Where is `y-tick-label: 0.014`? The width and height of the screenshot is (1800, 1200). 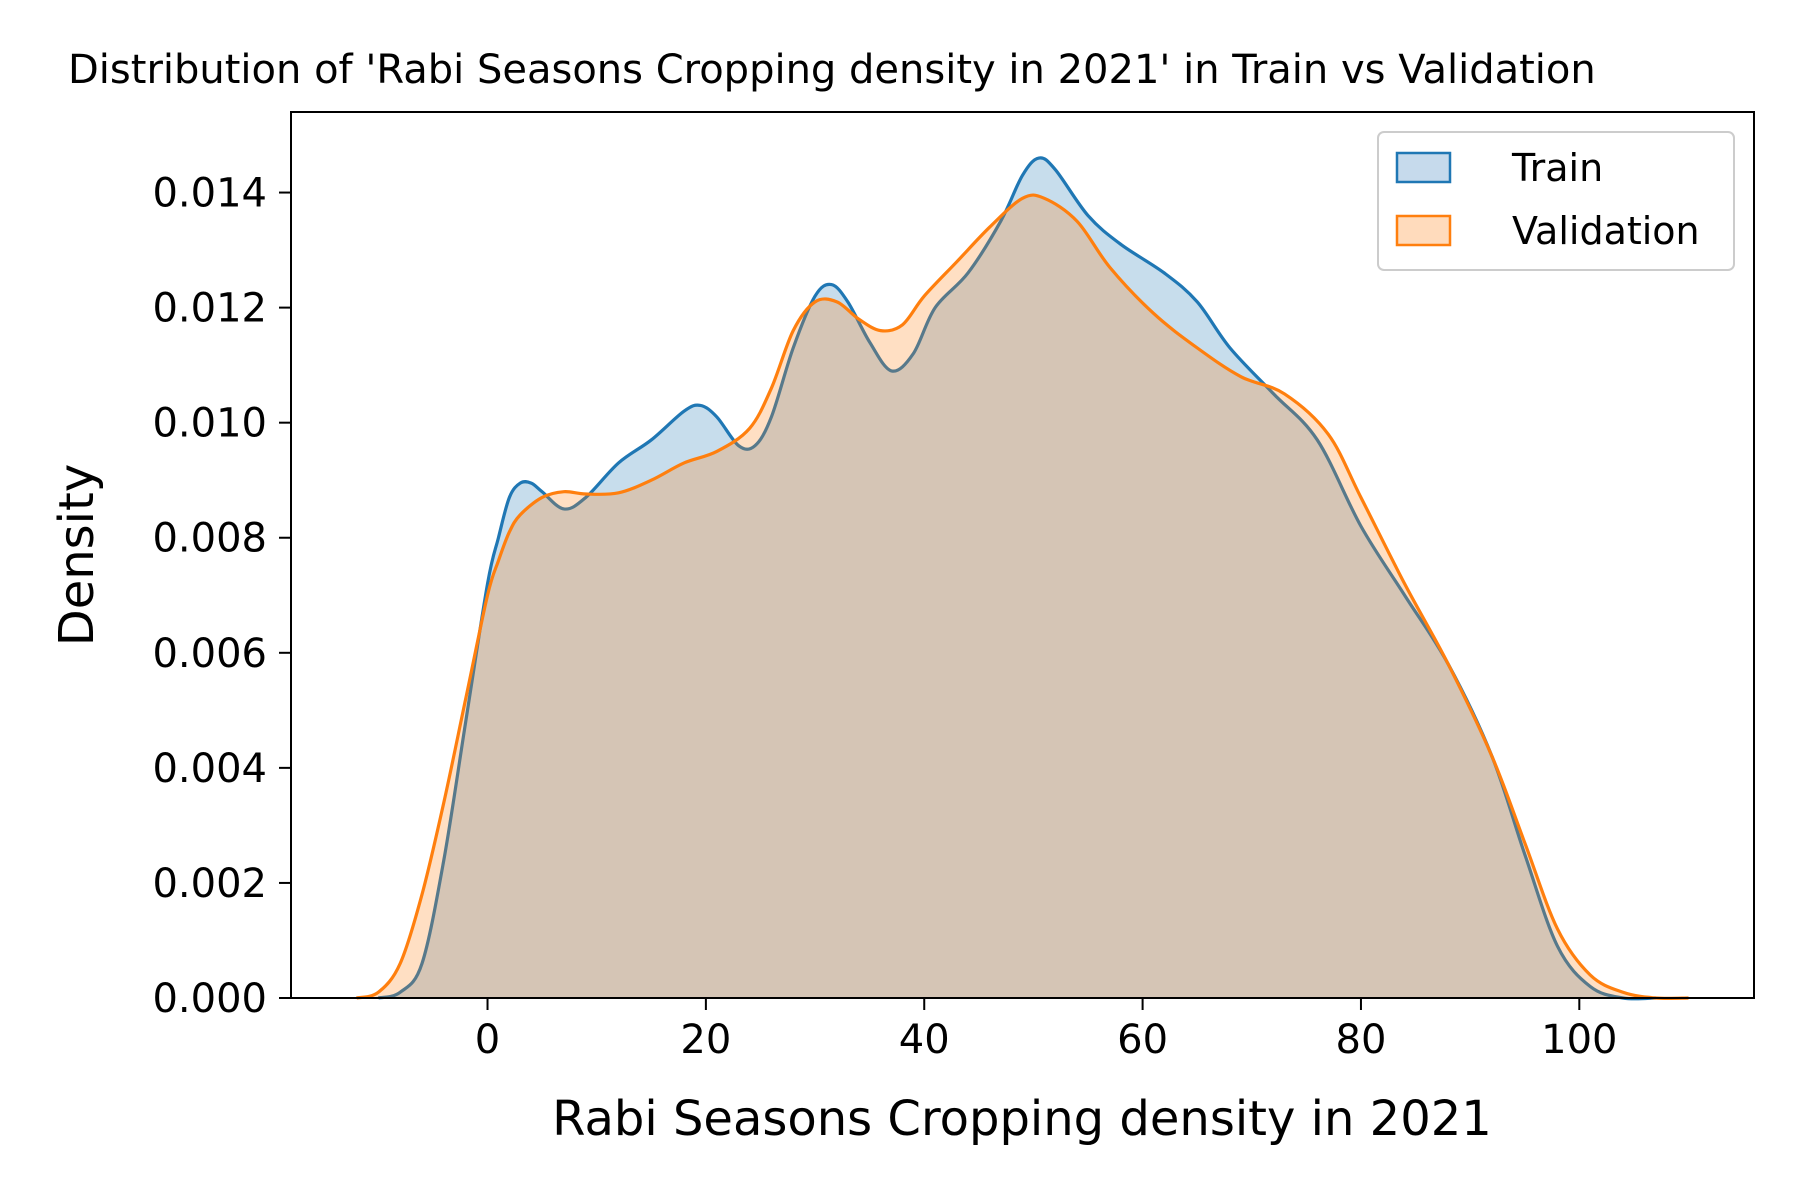
y-tick-label: 0.014 is located at coordinates (209, 194).